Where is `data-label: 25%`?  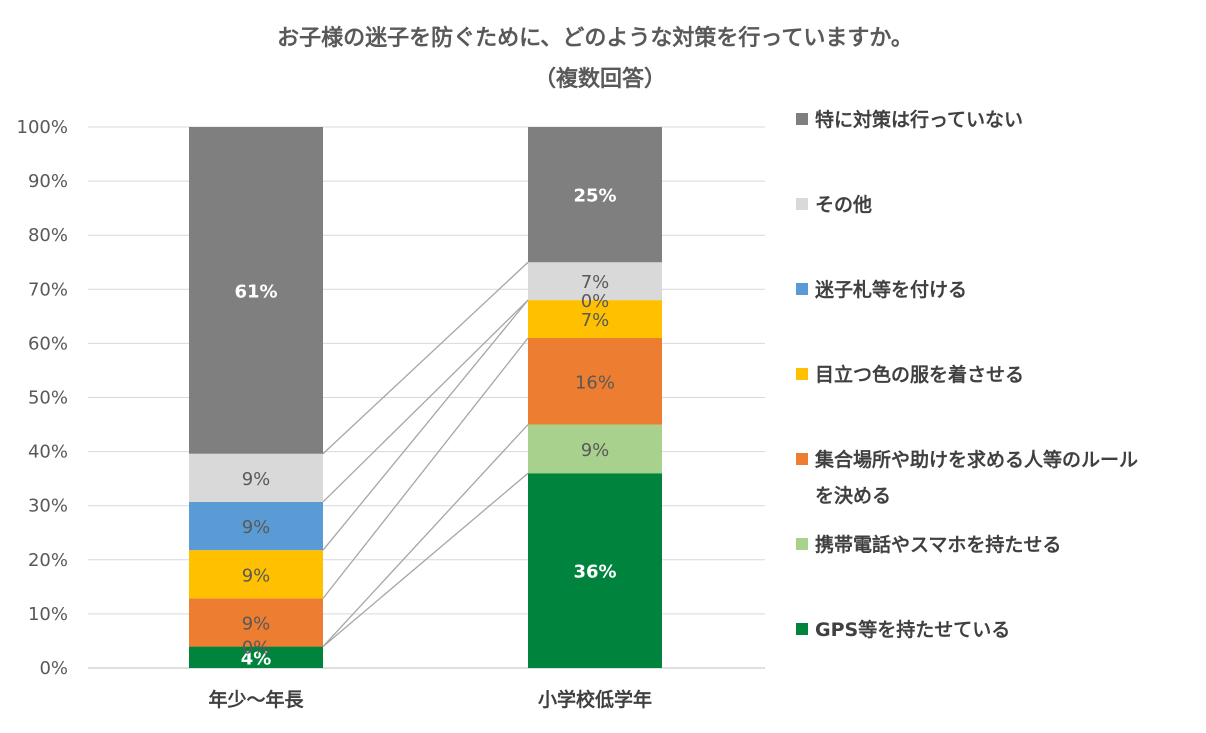
data-label: 25% is located at coordinates (594, 196).